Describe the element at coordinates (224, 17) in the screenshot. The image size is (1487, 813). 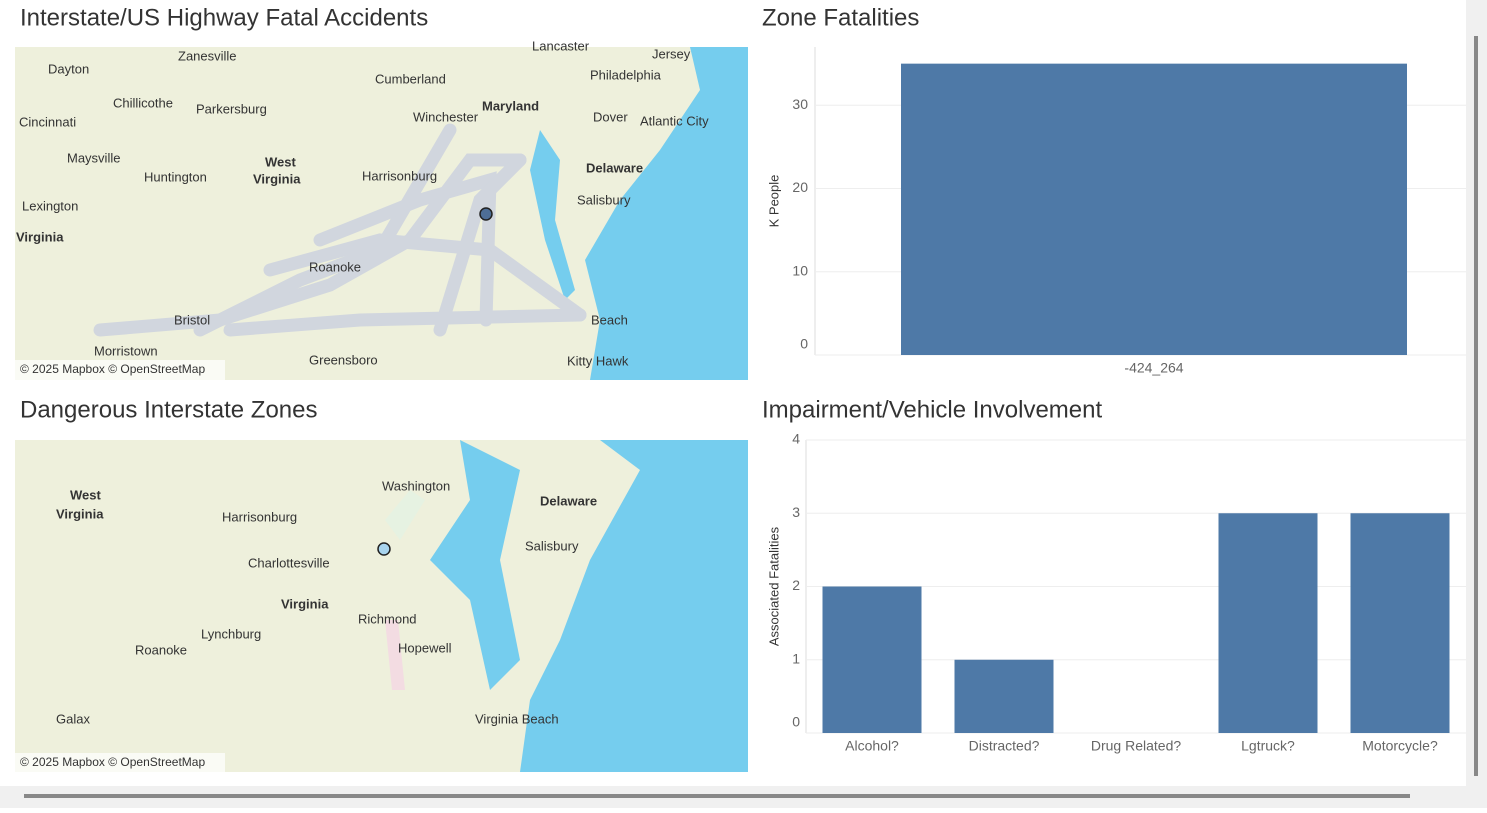
I see `map-title: Interstate/US Highway Fatal Accidents` at that location.